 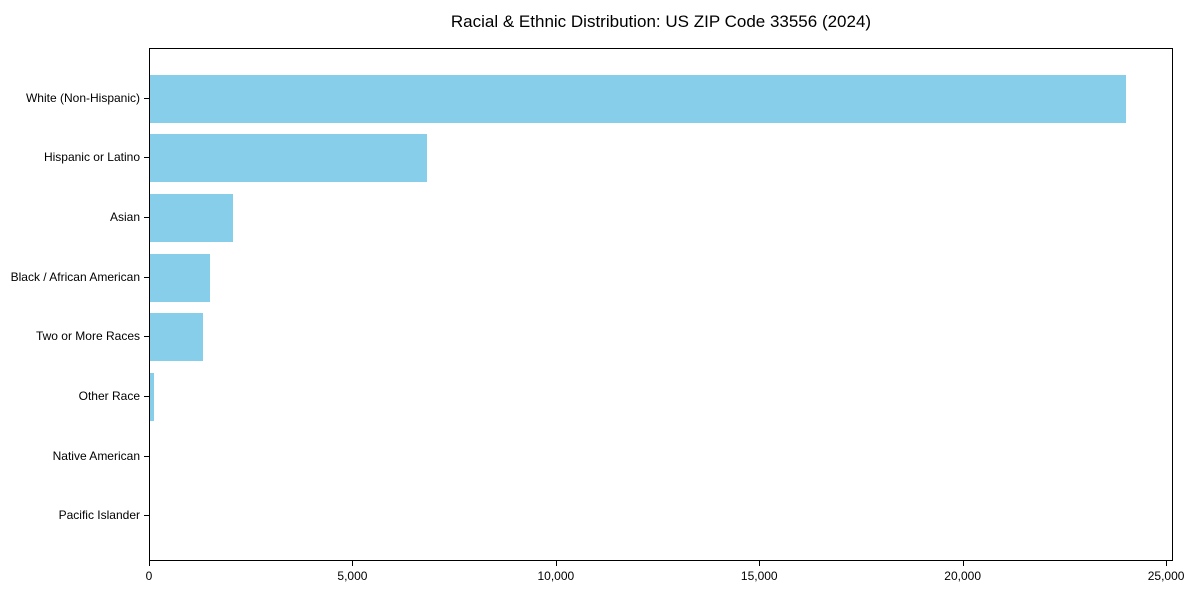 I want to click on x-tick-label: 10,000, so click(x=556, y=576).